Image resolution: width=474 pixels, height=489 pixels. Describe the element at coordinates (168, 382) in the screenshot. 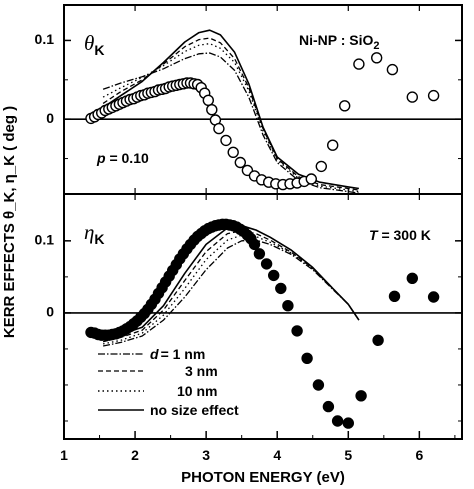

I see `legend: d = 1 nm 3 nm 10 nm no size effect` at that location.